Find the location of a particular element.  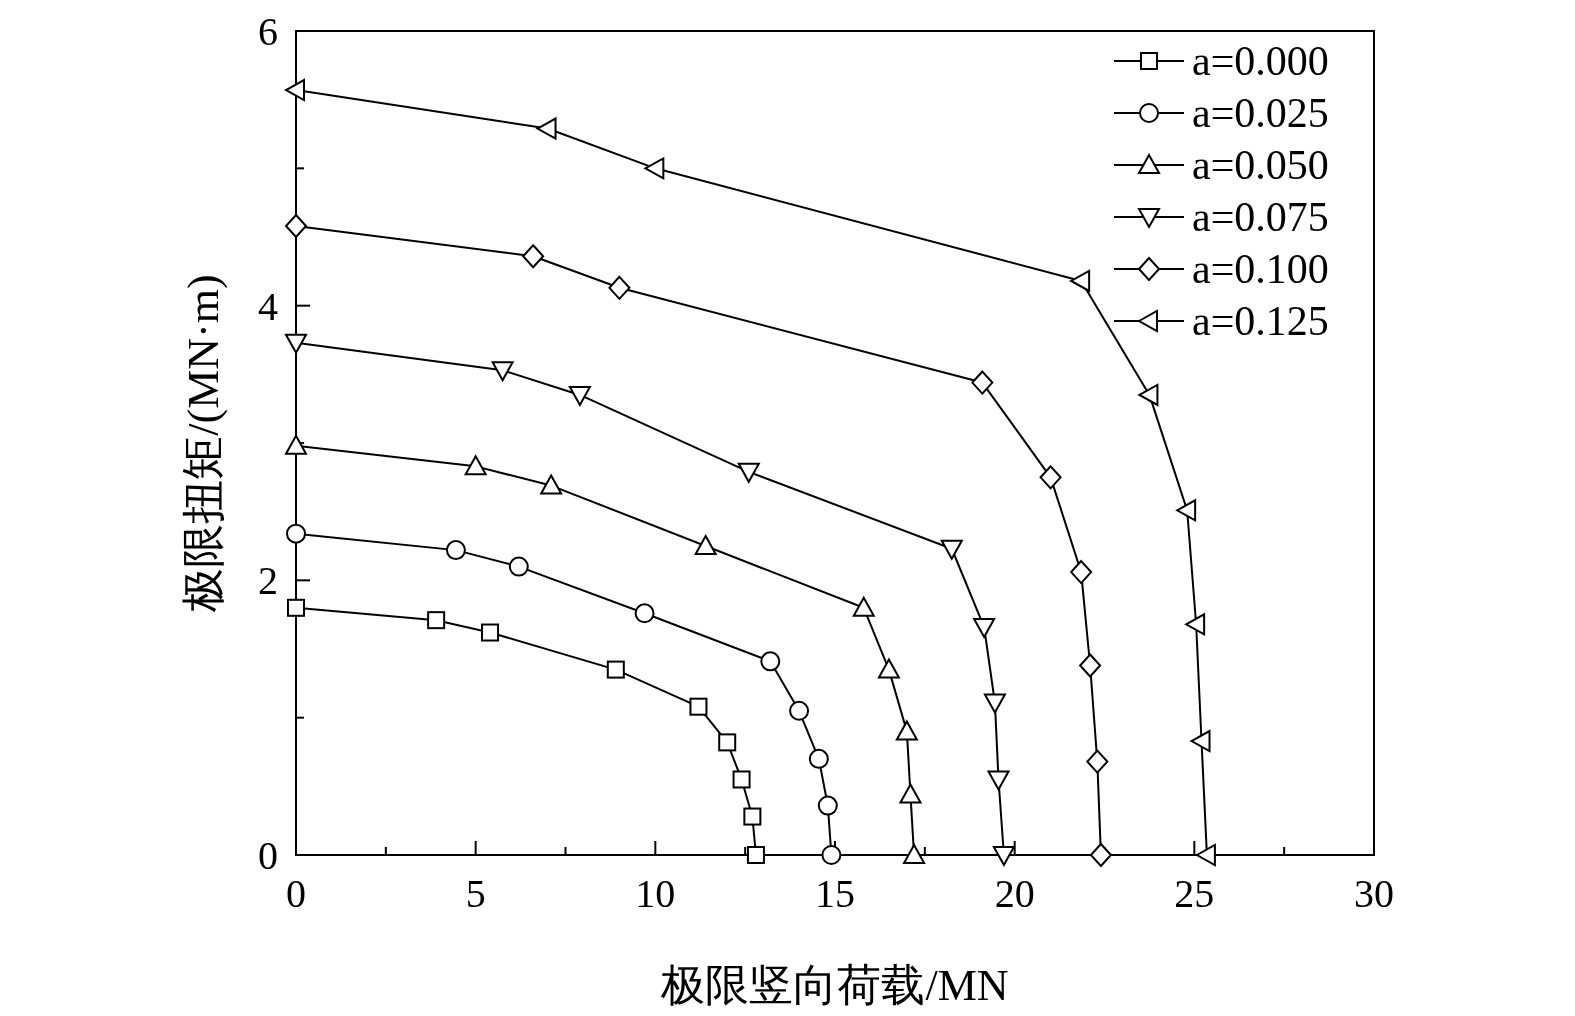

x-tick-label: 10 is located at coordinates (655, 893).